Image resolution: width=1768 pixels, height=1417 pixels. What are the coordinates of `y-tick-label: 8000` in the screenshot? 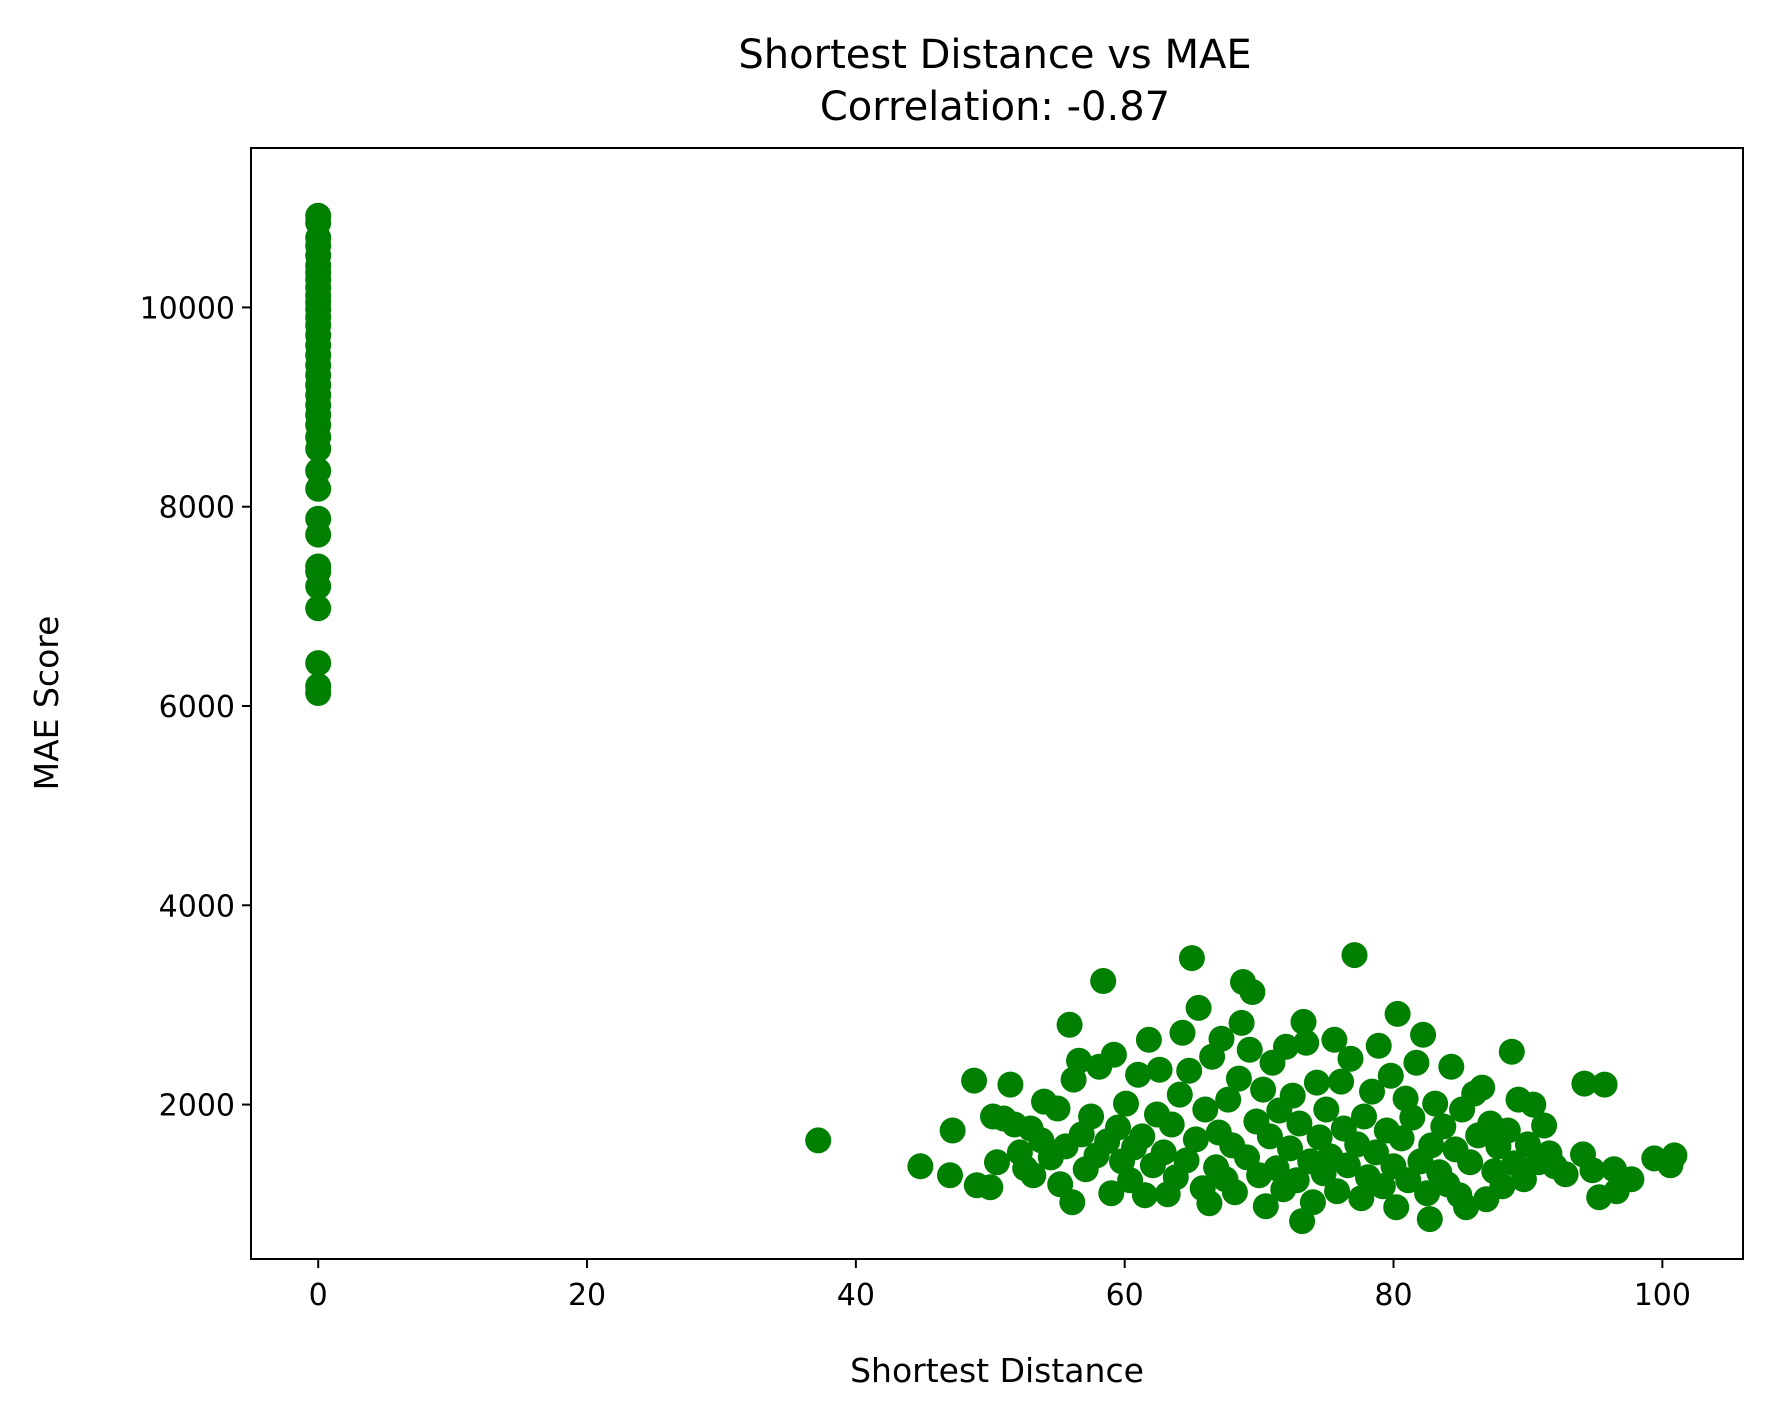 It's located at (197, 508).